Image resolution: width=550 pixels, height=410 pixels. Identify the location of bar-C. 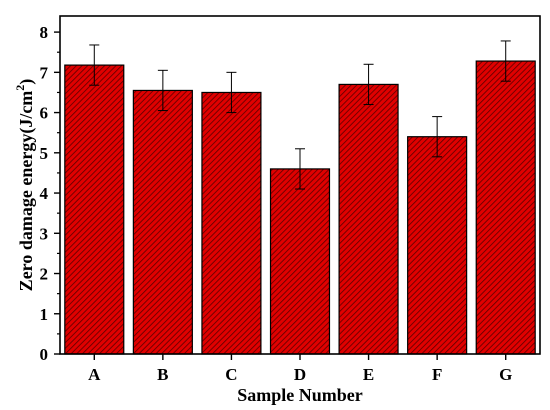
(231, 223).